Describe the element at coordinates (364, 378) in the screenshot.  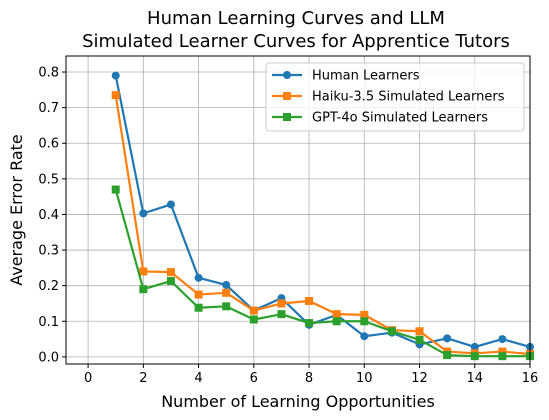
I see `x-tick-label: 10` at that location.